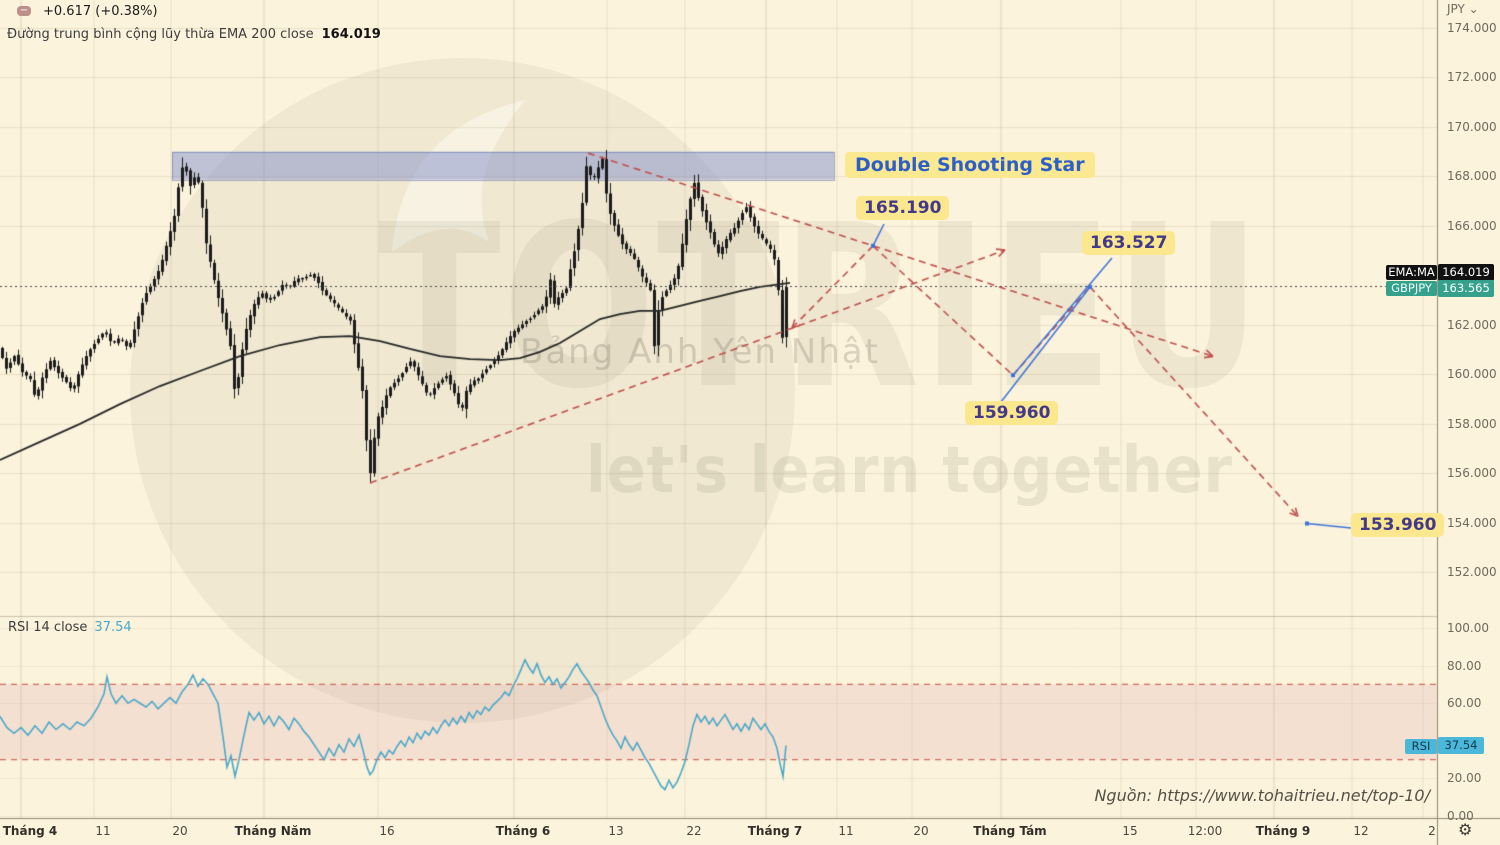 The width and height of the screenshot is (1500, 845). Describe the element at coordinates (1464, 665) in the screenshot. I see `rsi-tick-label: 80.00` at that location.